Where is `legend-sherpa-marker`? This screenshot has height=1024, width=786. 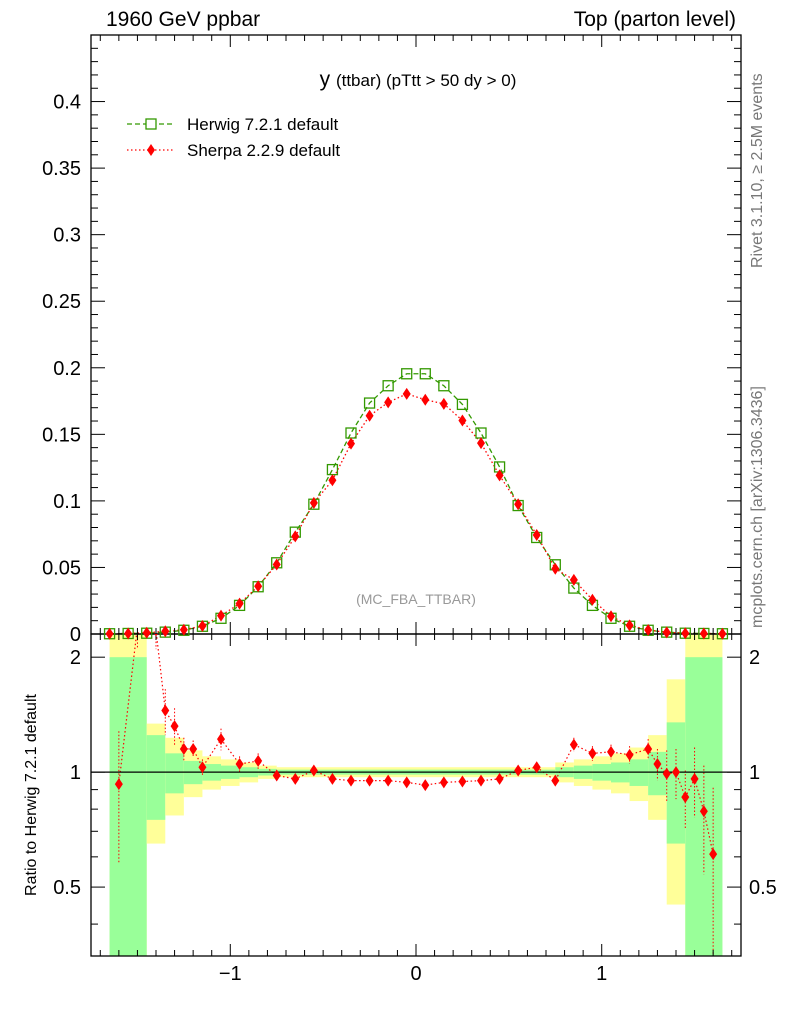 legend-sherpa-marker is located at coordinates (151, 150).